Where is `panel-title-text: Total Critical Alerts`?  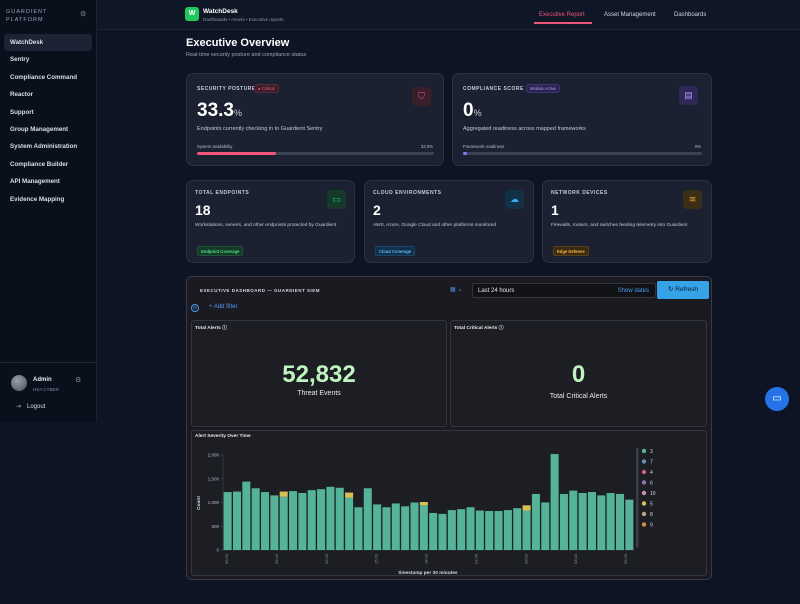 panel-title-text: Total Critical Alerts is located at coordinates (476, 328).